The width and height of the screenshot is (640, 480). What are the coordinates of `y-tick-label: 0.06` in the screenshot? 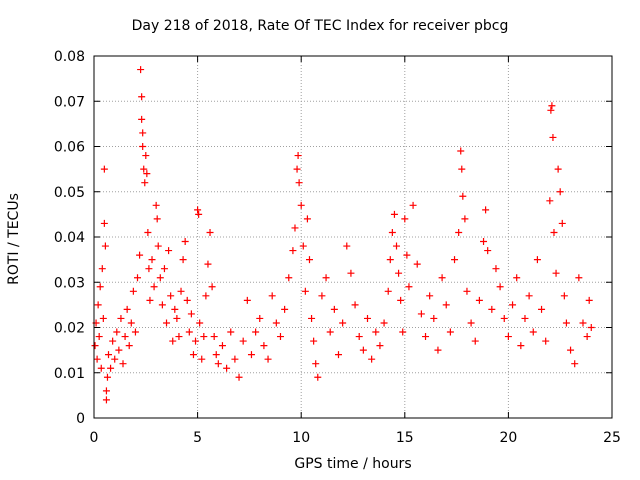 It's located at (69, 148).